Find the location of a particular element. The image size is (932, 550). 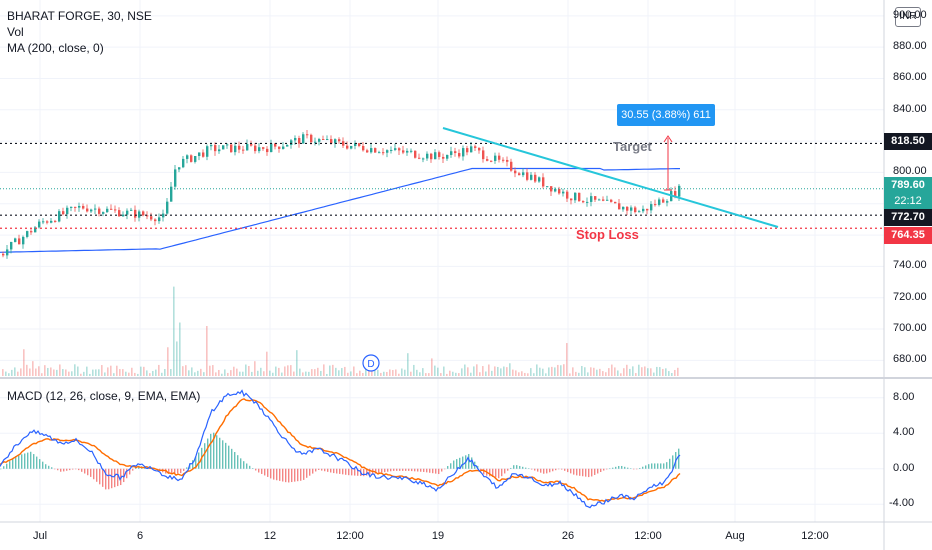

currency-badge: INR is located at coordinates (908, 17).